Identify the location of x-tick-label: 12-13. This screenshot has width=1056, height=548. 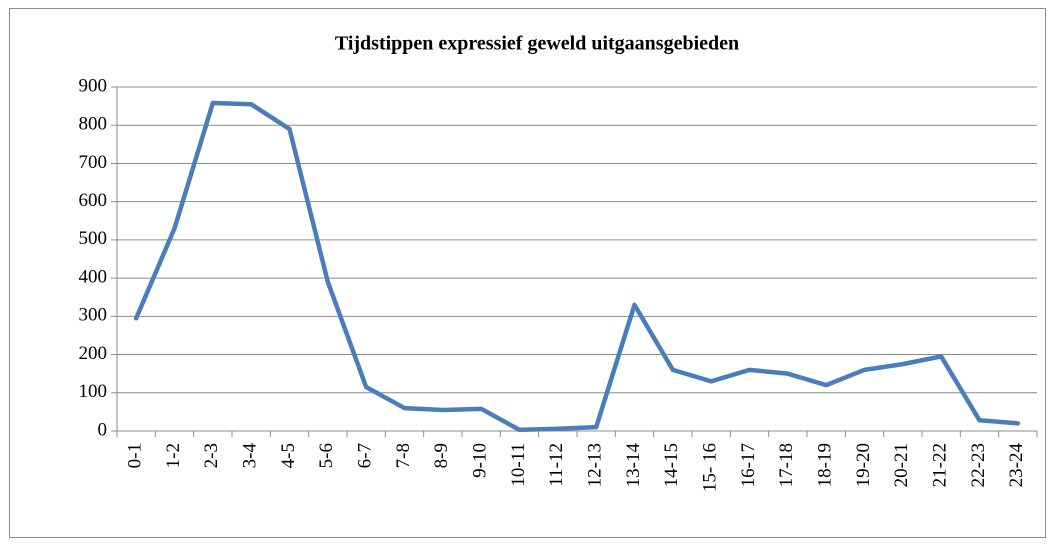
(595, 465).